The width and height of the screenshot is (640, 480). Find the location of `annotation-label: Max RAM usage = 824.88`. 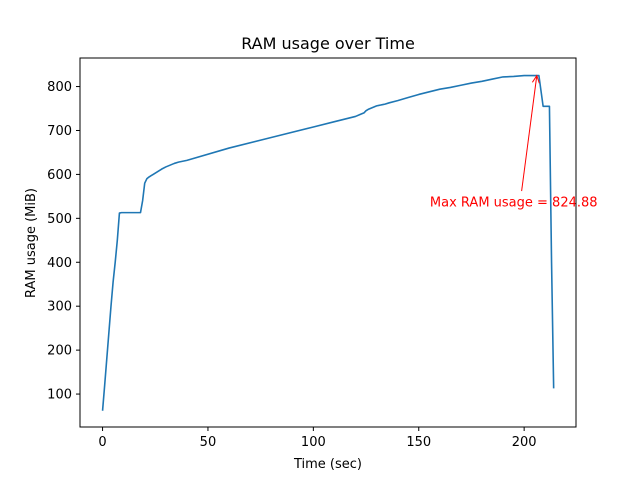

annotation-label: Max RAM usage = 824.88 is located at coordinates (514, 202).